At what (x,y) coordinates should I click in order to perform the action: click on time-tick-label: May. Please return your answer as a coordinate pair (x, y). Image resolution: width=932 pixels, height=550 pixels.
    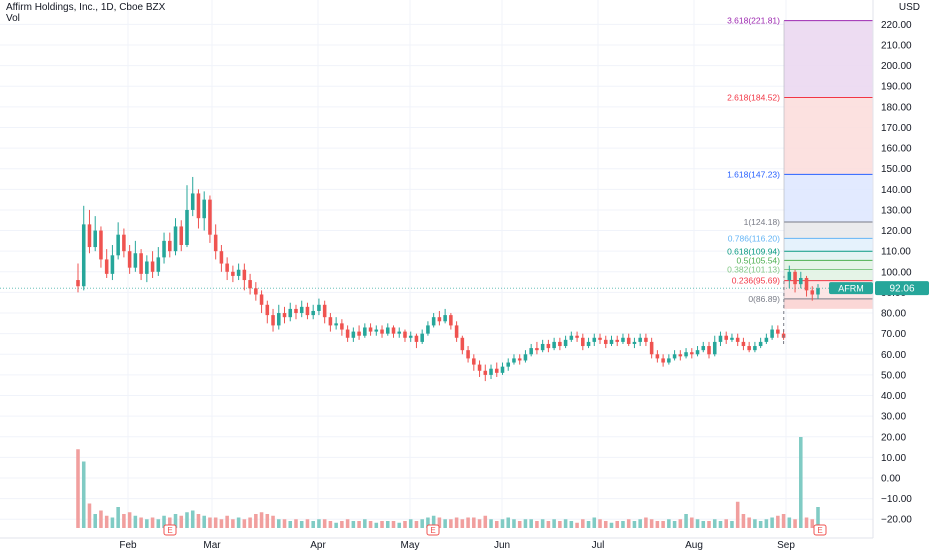
    Looking at the image, I should click on (410, 545).